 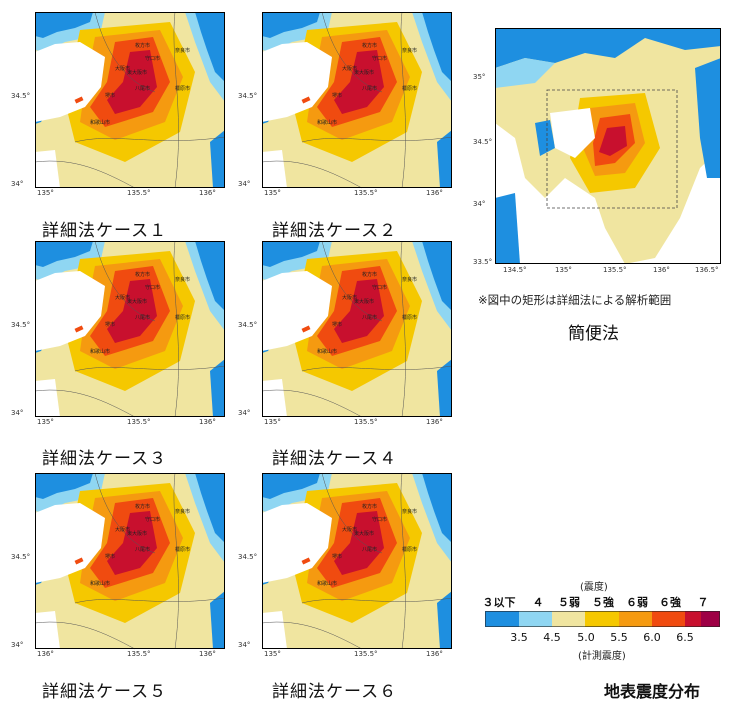 What do you see at coordinates (335, 231) in the screenshot?
I see `panel-caption-case2: 詳細法ケース２` at bounding box center [335, 231].